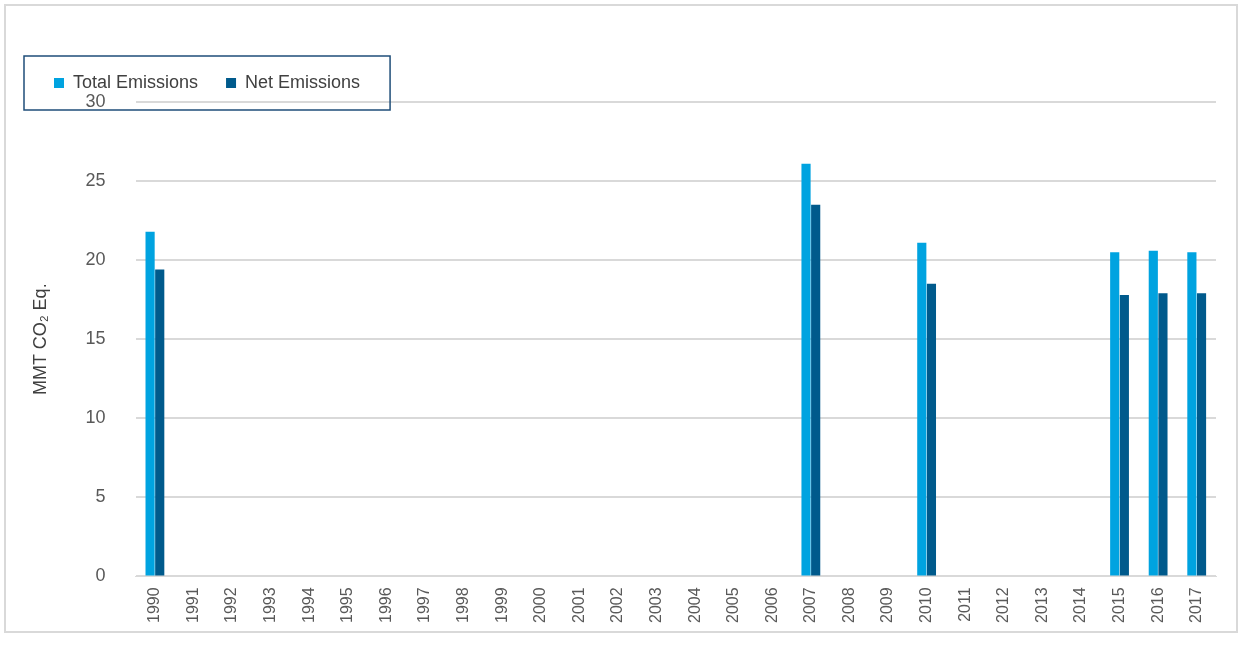 The image size is (1250, 645). Describe the element at coordinates (540, 605) in the screenshot. I see `x-tick-label: 2000` at that location.